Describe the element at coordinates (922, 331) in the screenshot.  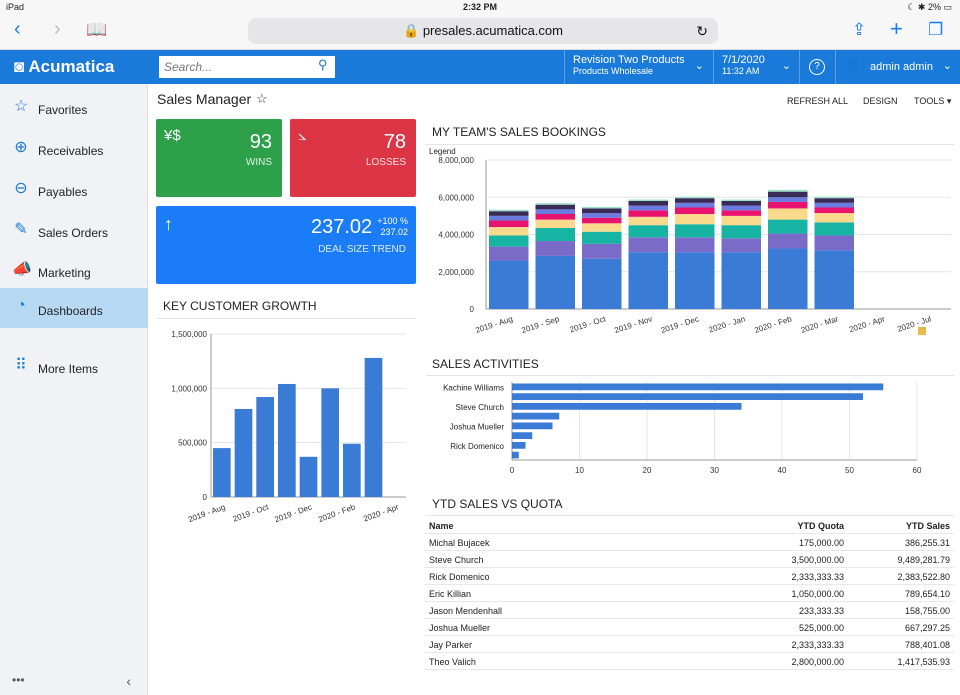
I see `chart-type-icon` at that location.